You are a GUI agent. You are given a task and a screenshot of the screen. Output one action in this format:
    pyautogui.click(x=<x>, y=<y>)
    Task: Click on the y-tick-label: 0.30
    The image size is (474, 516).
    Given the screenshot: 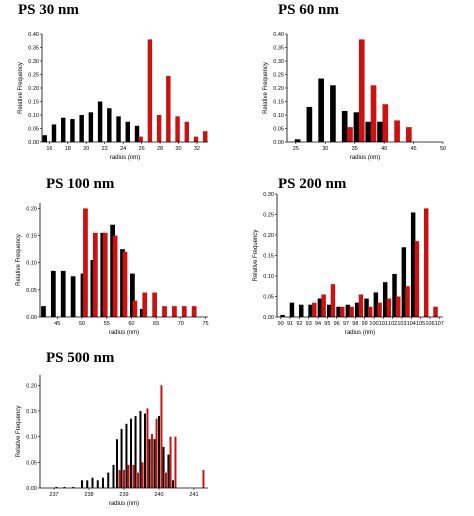 What is the action you would take?
    pyautogui.click(x=33, y=62)
    